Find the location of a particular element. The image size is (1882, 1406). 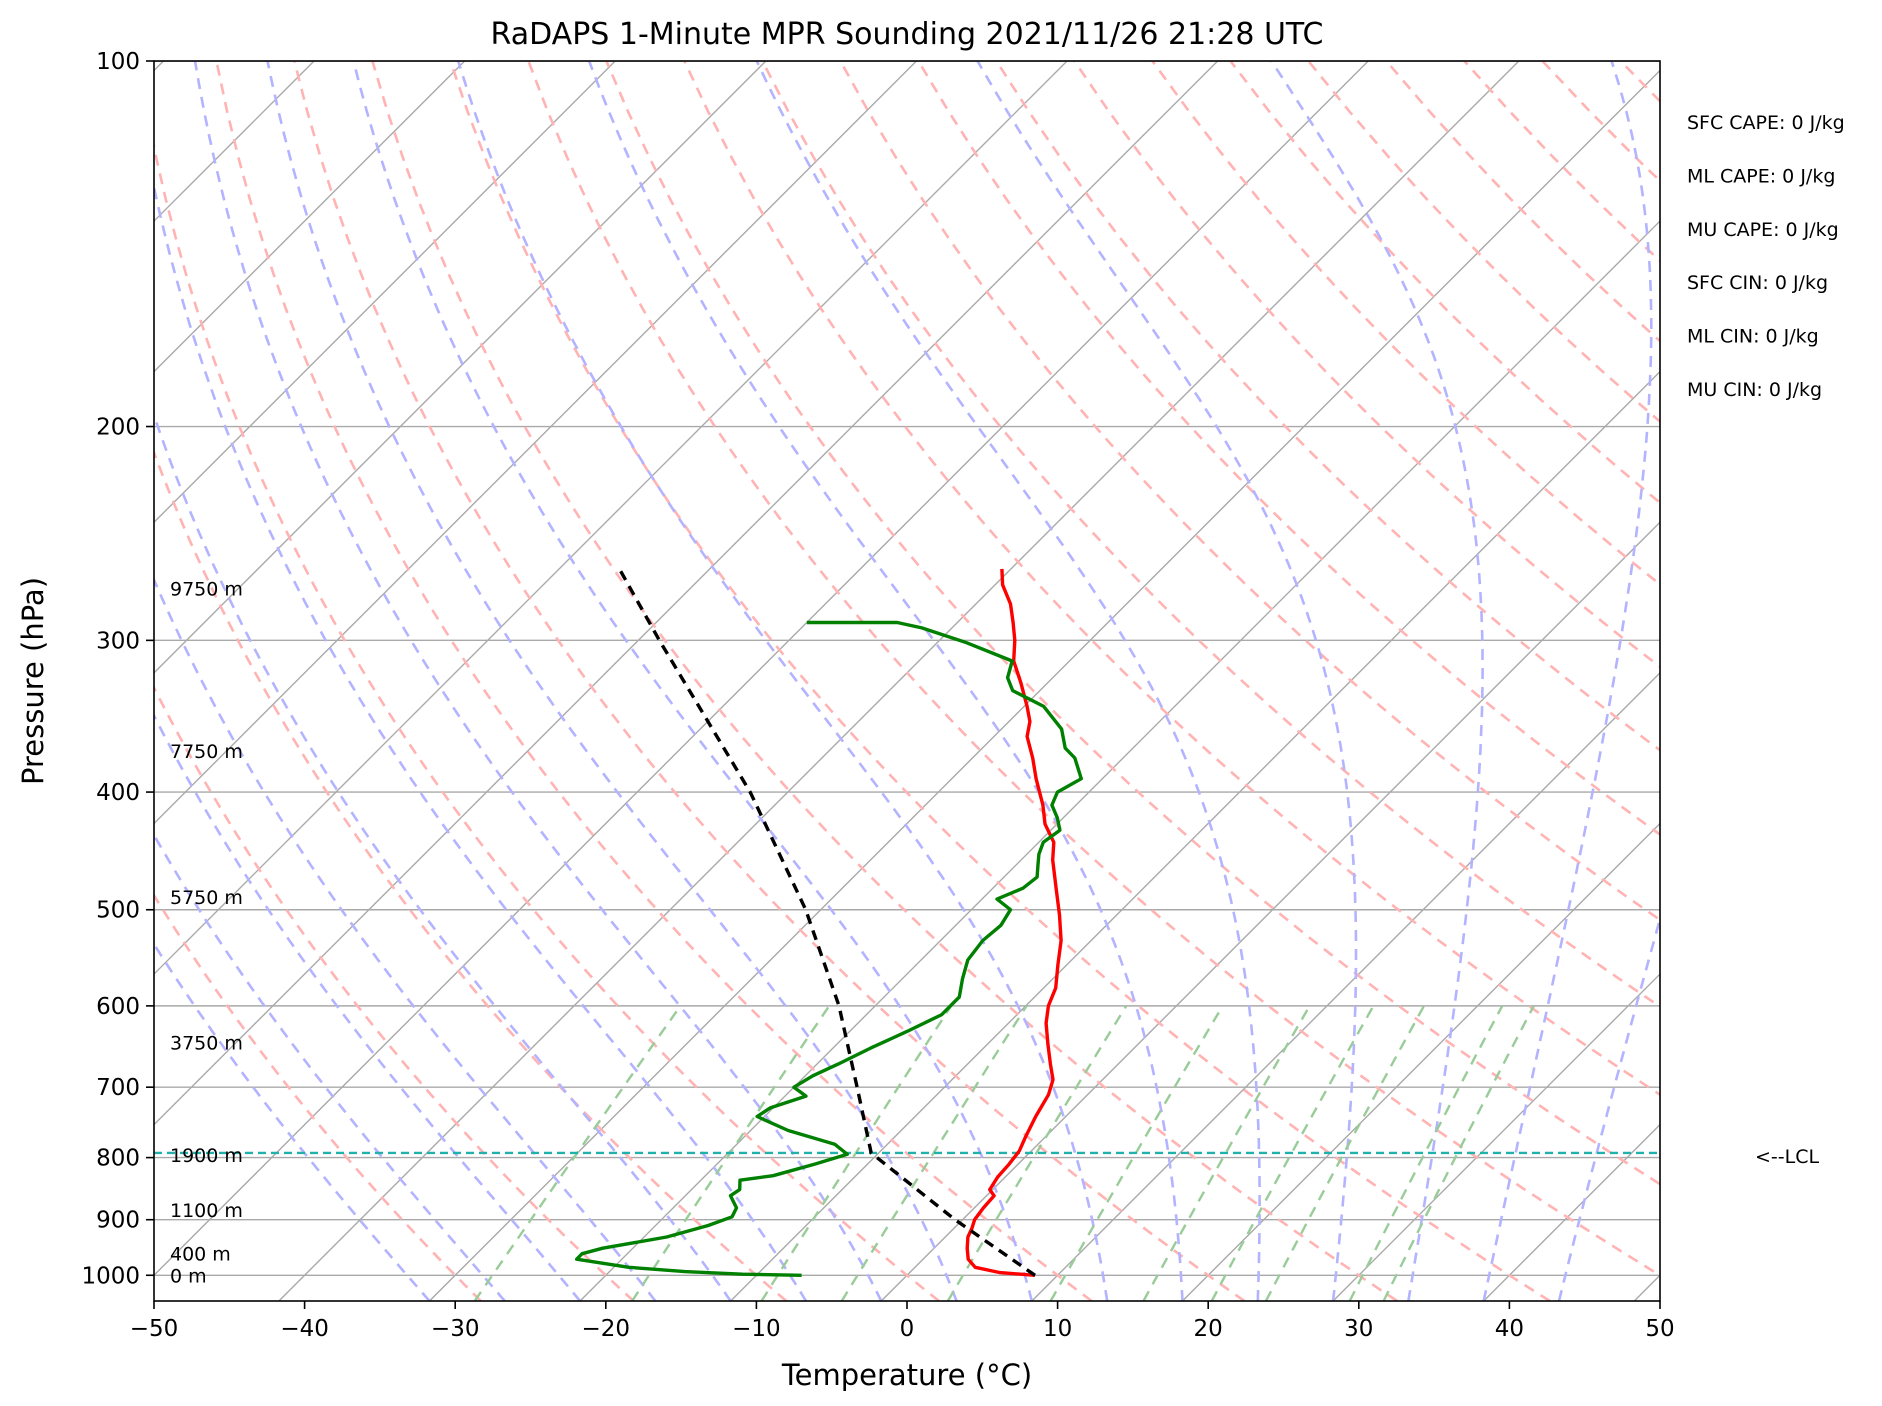

x-tick-label: 20 is located at coordinates (1208, 1329).